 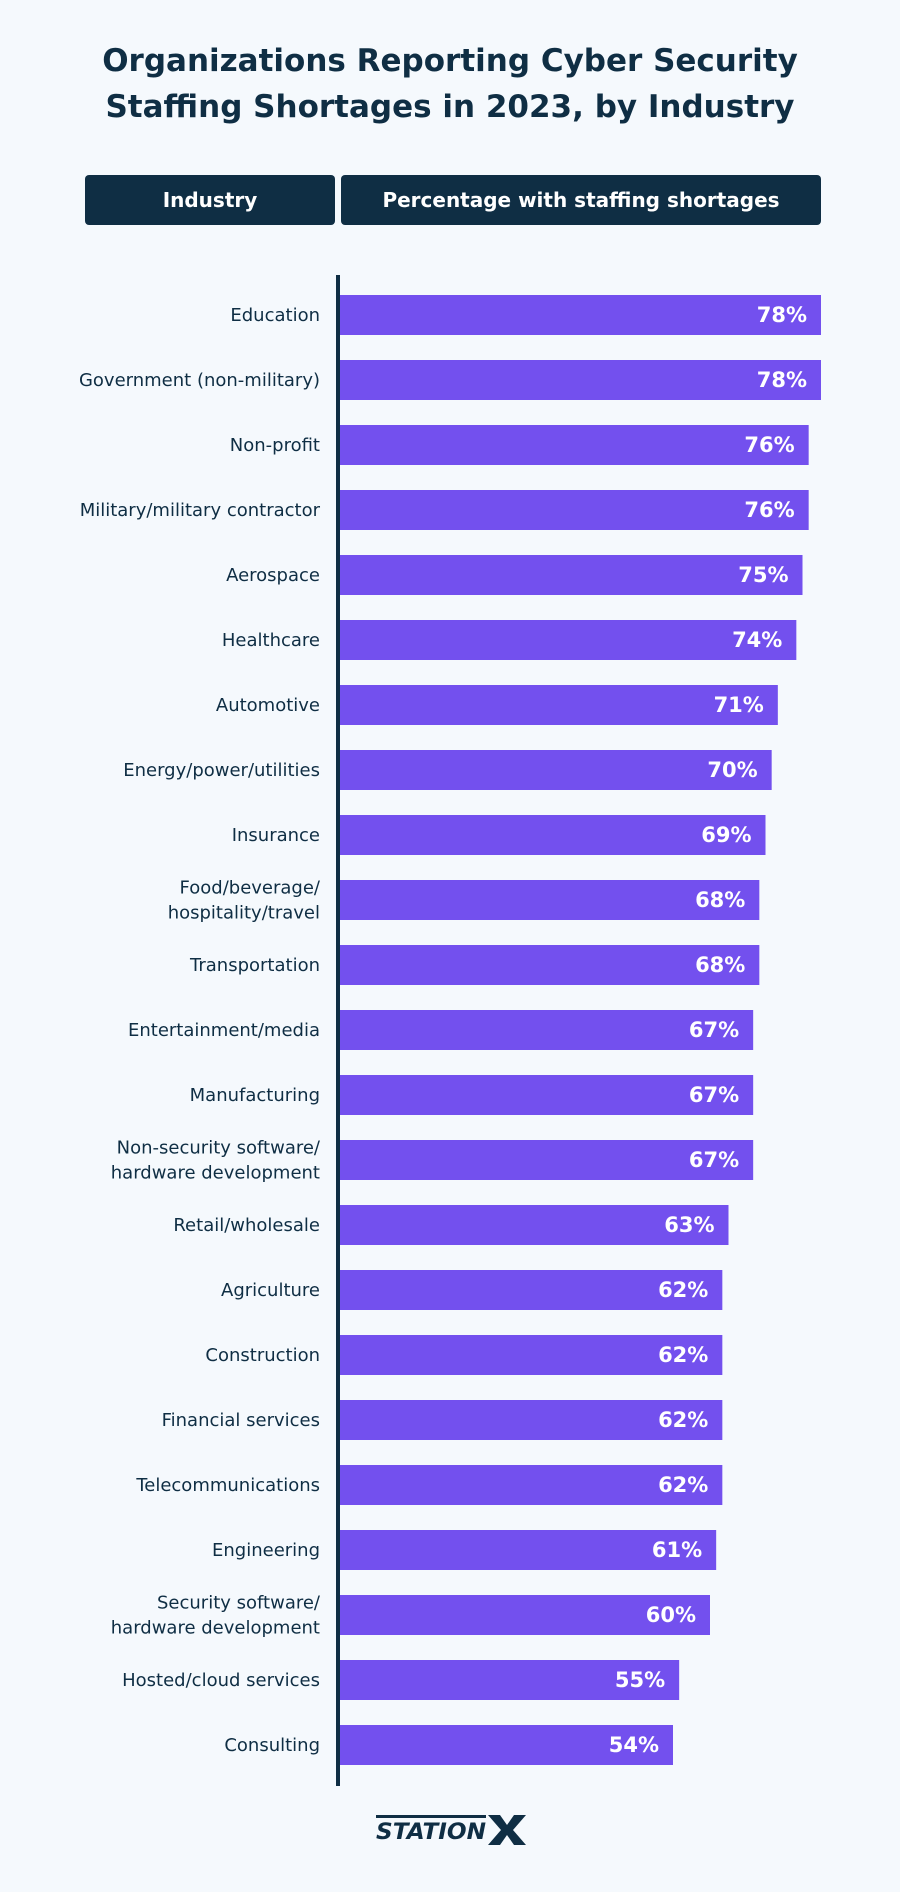 What do you see at coordinates (634, 1745) in the screenshot?
I see `bar-value-label: 54%` at bounding box center [634, 1745].